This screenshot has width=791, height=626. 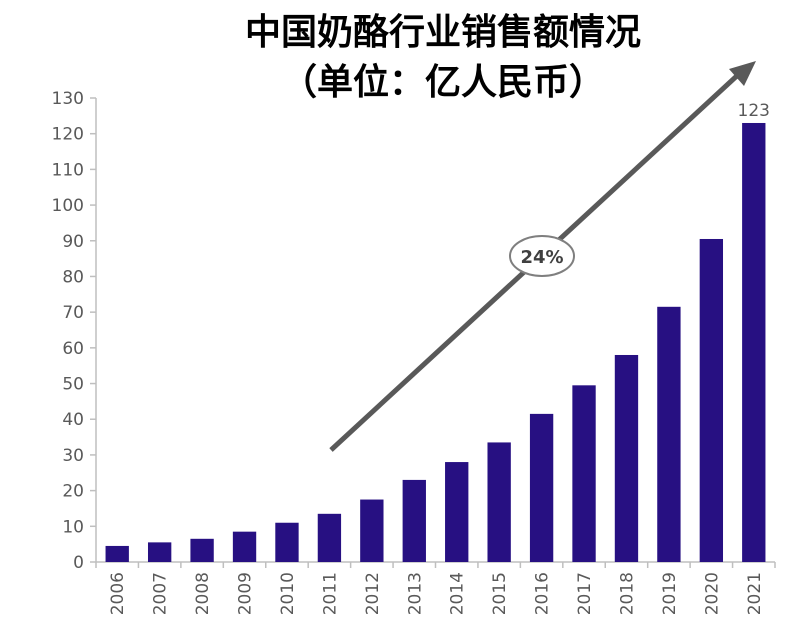 I want to click on bar-2011, so click(x=329, y=537).